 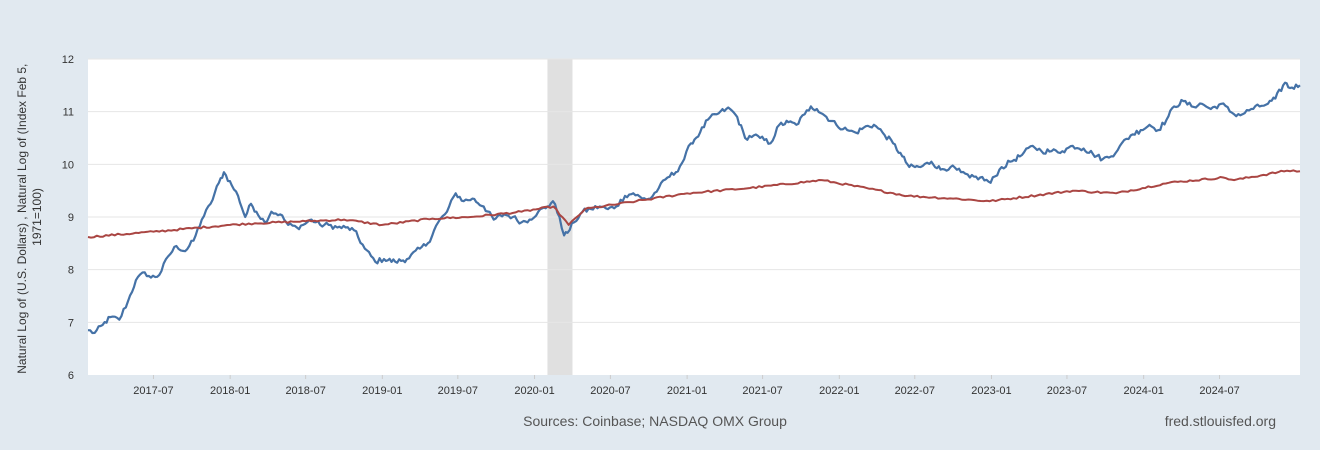 What do you see at coordinates (1067, 391) in the screenshot?
I see `x-tick-label: 2023-07` at bounding box center [1067, 391].